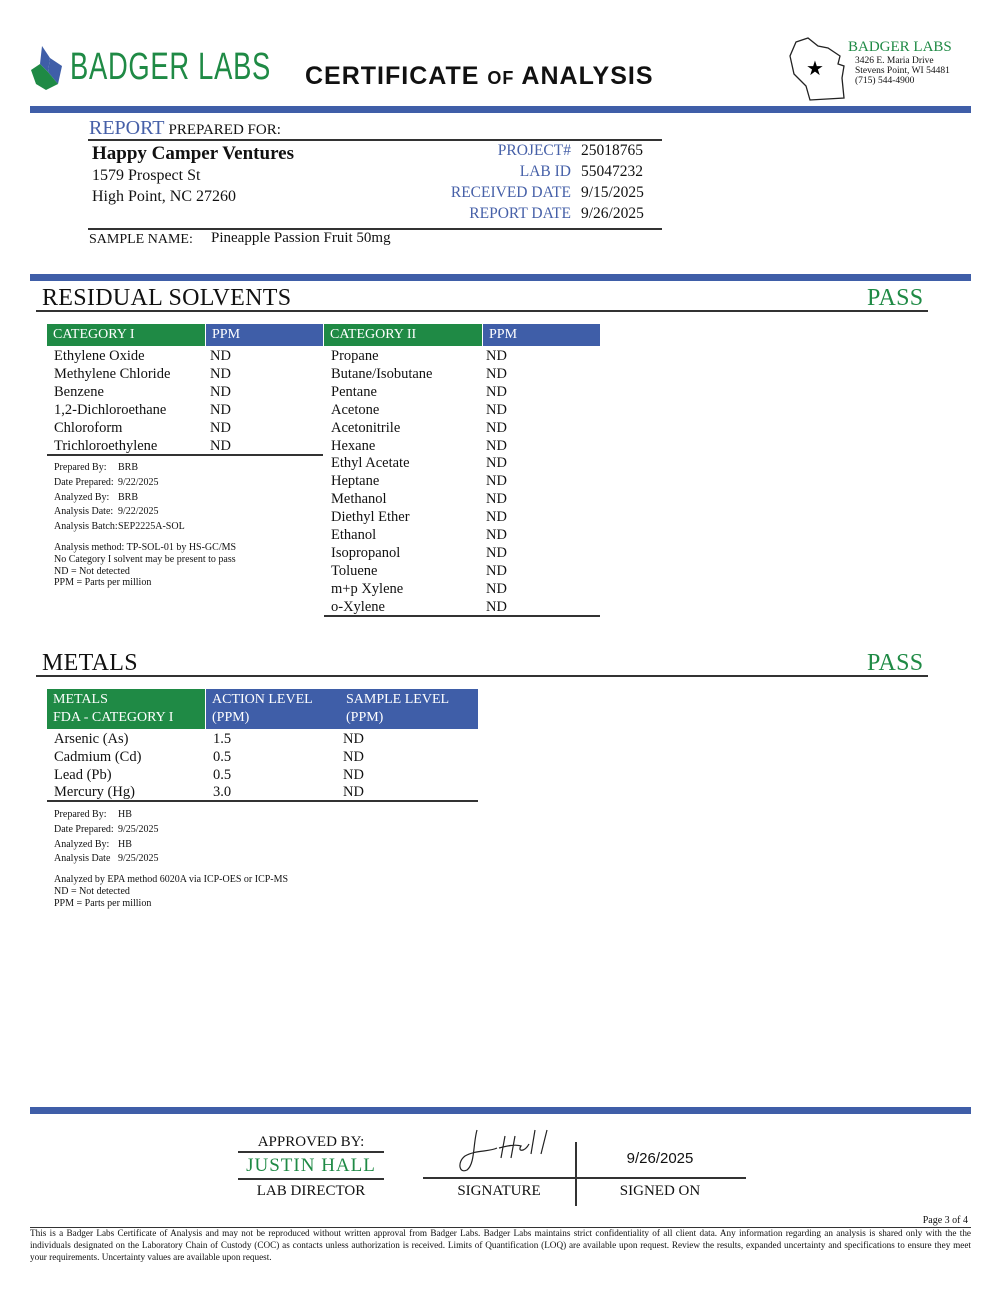 This screenshot has width=1000, height=1294. What do you see at coordinates (419, 391) in the screenshot?
I see `table-row: Pentane ND` at bounding box center [419, 391].